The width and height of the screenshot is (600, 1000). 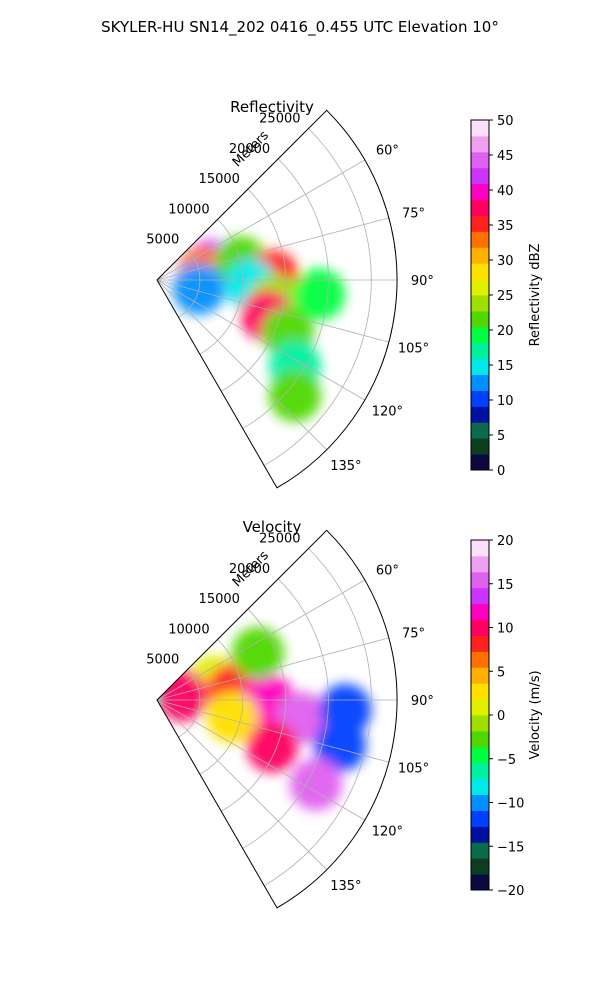 What do you see at coordinates (510, 804) in the screenshot?
I see `colorbar-tick-label: −10` at bounding box center [510, 804].